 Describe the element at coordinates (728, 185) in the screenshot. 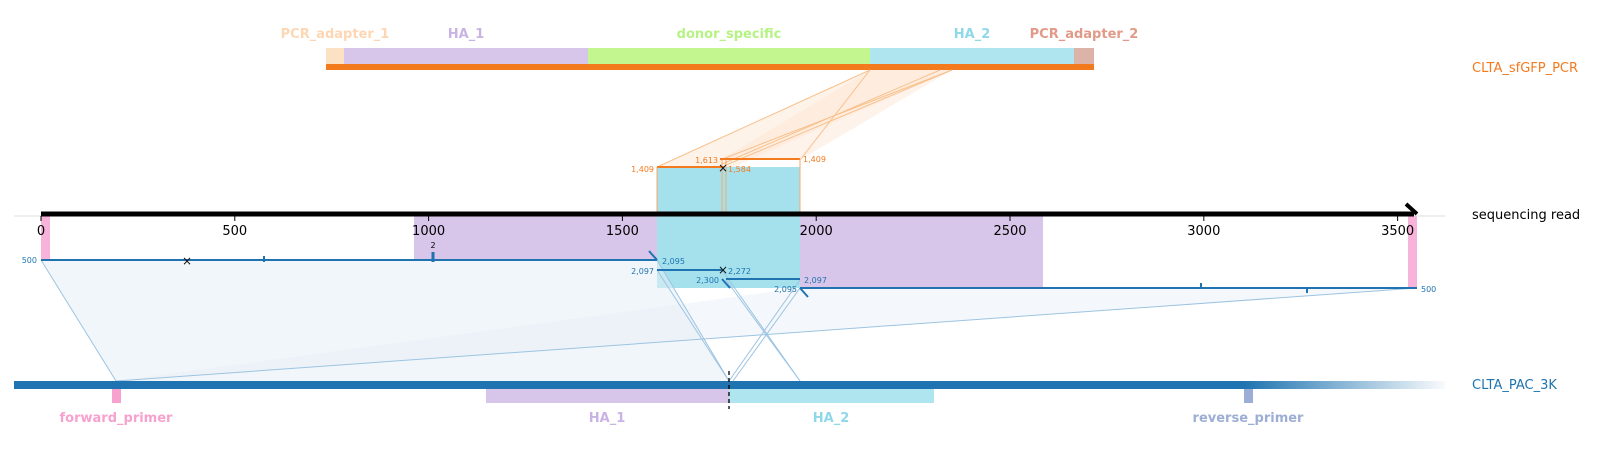

I see `top-alignments: × 1,409 1,613 1,584 1,409` at that location.